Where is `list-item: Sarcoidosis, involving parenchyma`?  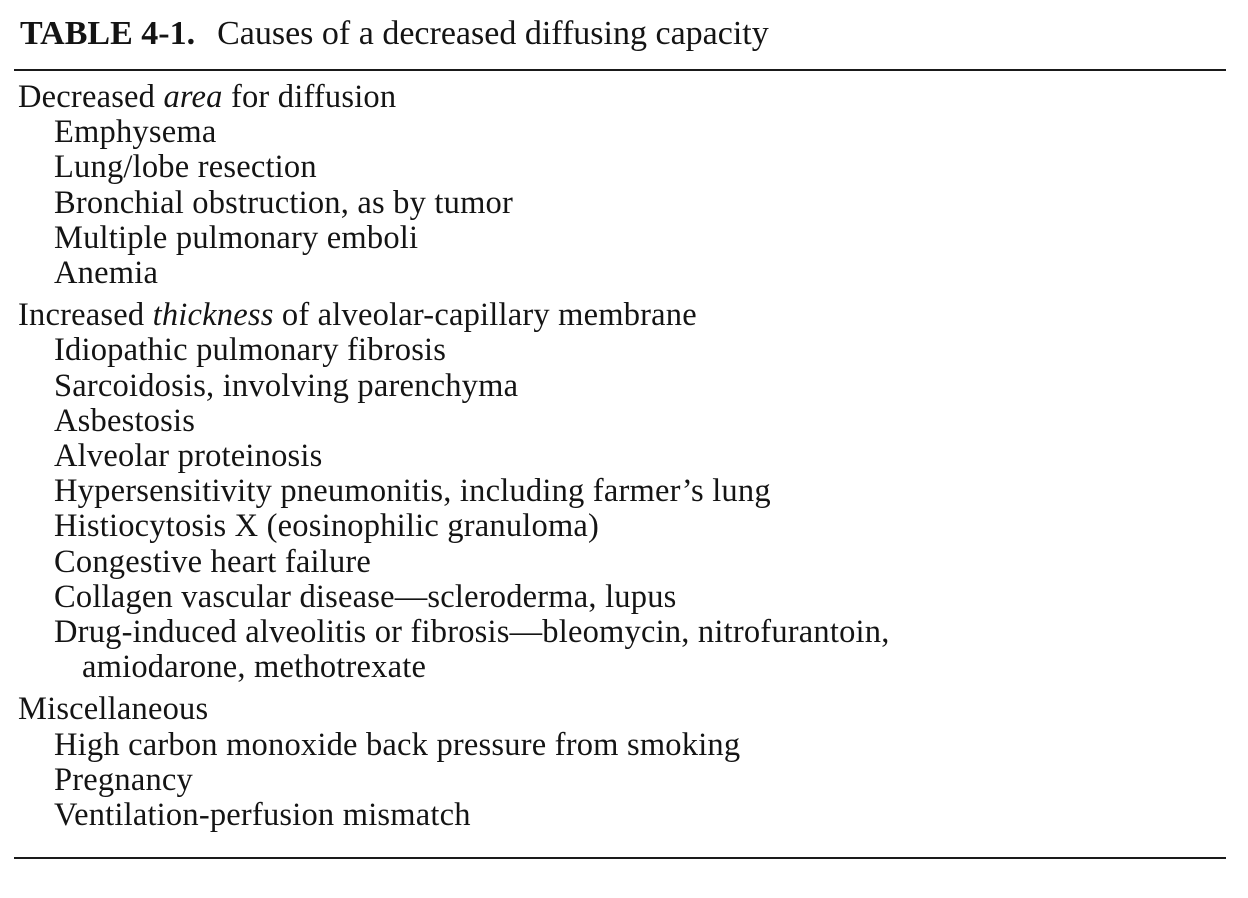 list-item: Sarcoidosis, involving parenchyma is located at coordinates (286, 385).